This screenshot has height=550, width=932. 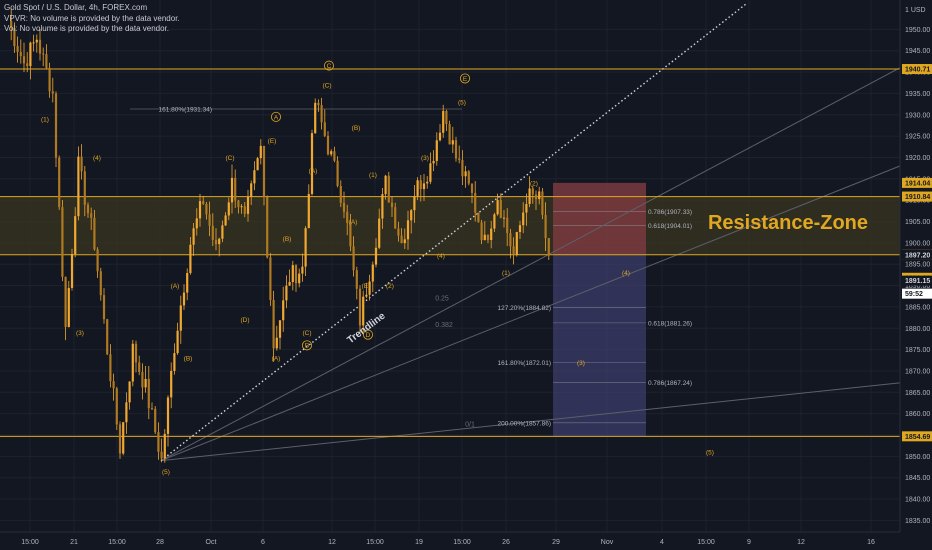 What do you see at coordinates (917, 137) in the screenshot?
I see `y-tick-label: 1925.00` at bounding box center [917, 137].